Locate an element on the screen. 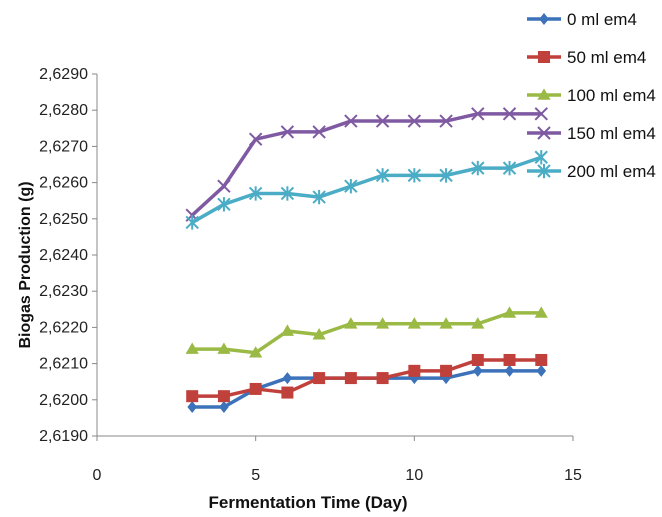 This screenshot has height=517, width=662. y-tick-label: 2,6260 is located at coordinates (63, 183).